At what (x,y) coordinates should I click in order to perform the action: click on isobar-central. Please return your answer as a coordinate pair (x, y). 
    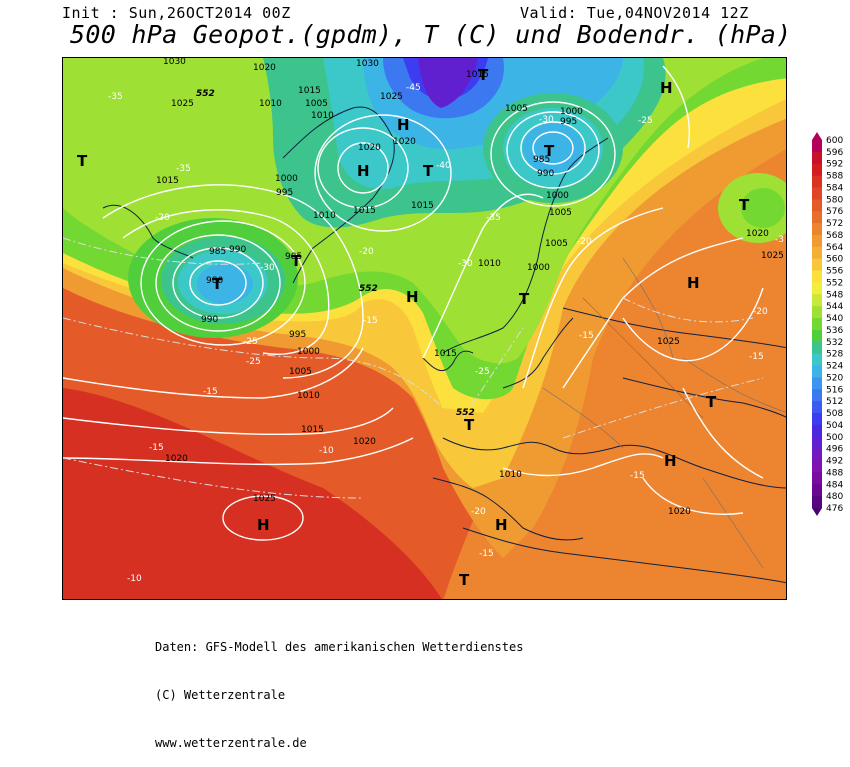
    Looking at the image, I should click on (483, 276).